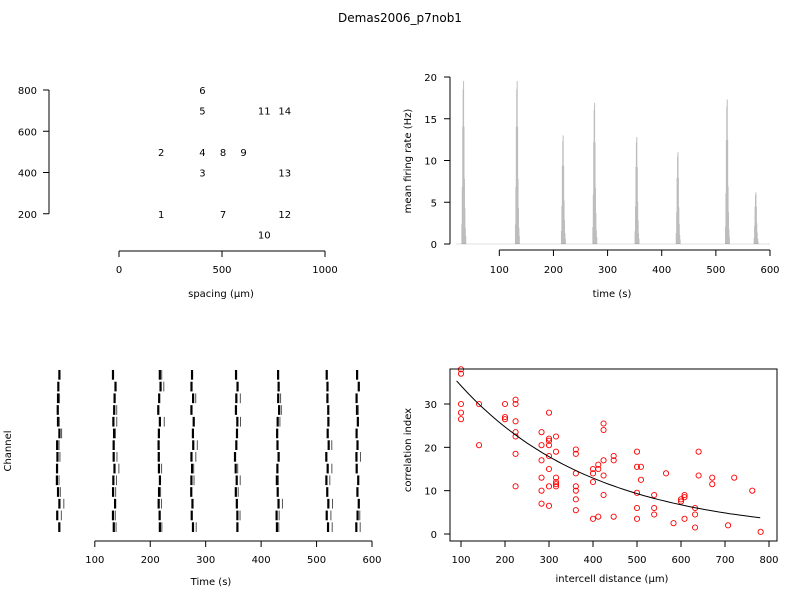  Describe the element at coordinates (208, 451) in the screenshot. I see `raster-spikes` at that location.